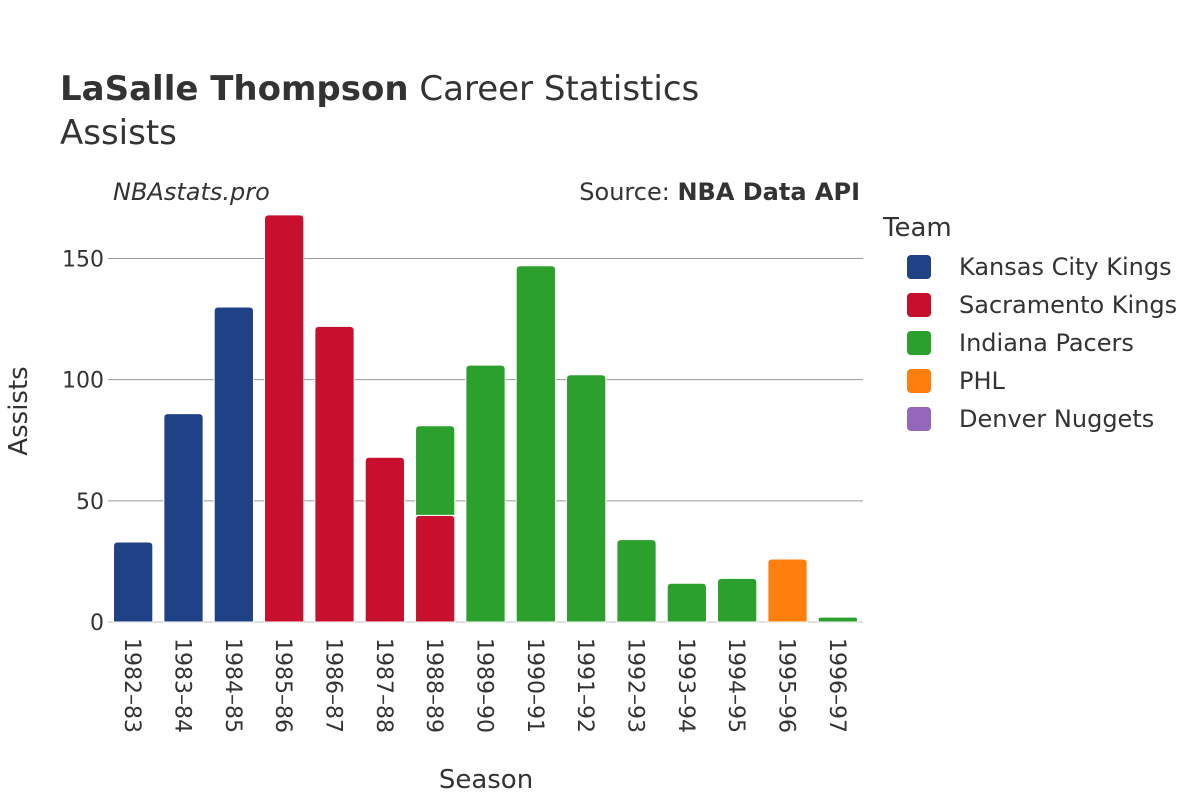 Image resolution: width=1200 pixels, height=800 pixels. What do you see at coordinates (83, 259) in the screenshot?
I see `y-tick-label: 150` at bounding box center [83, 259].